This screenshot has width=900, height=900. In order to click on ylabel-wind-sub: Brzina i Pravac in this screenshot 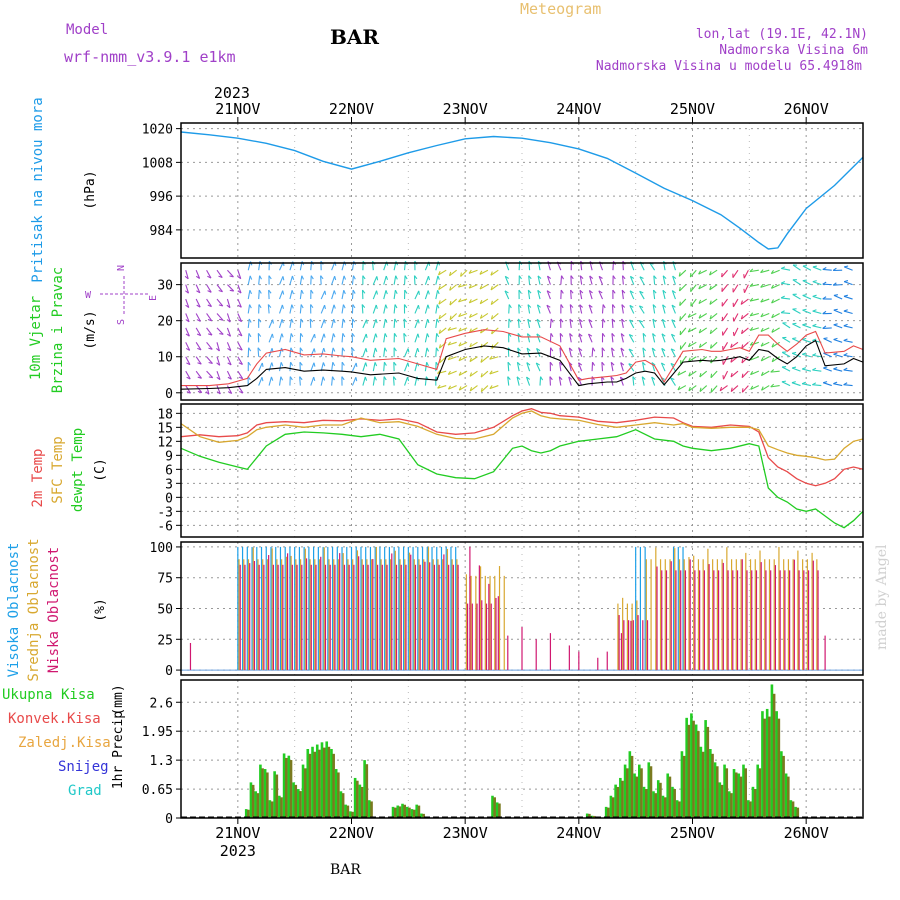, I will do `click(58, 330)`.